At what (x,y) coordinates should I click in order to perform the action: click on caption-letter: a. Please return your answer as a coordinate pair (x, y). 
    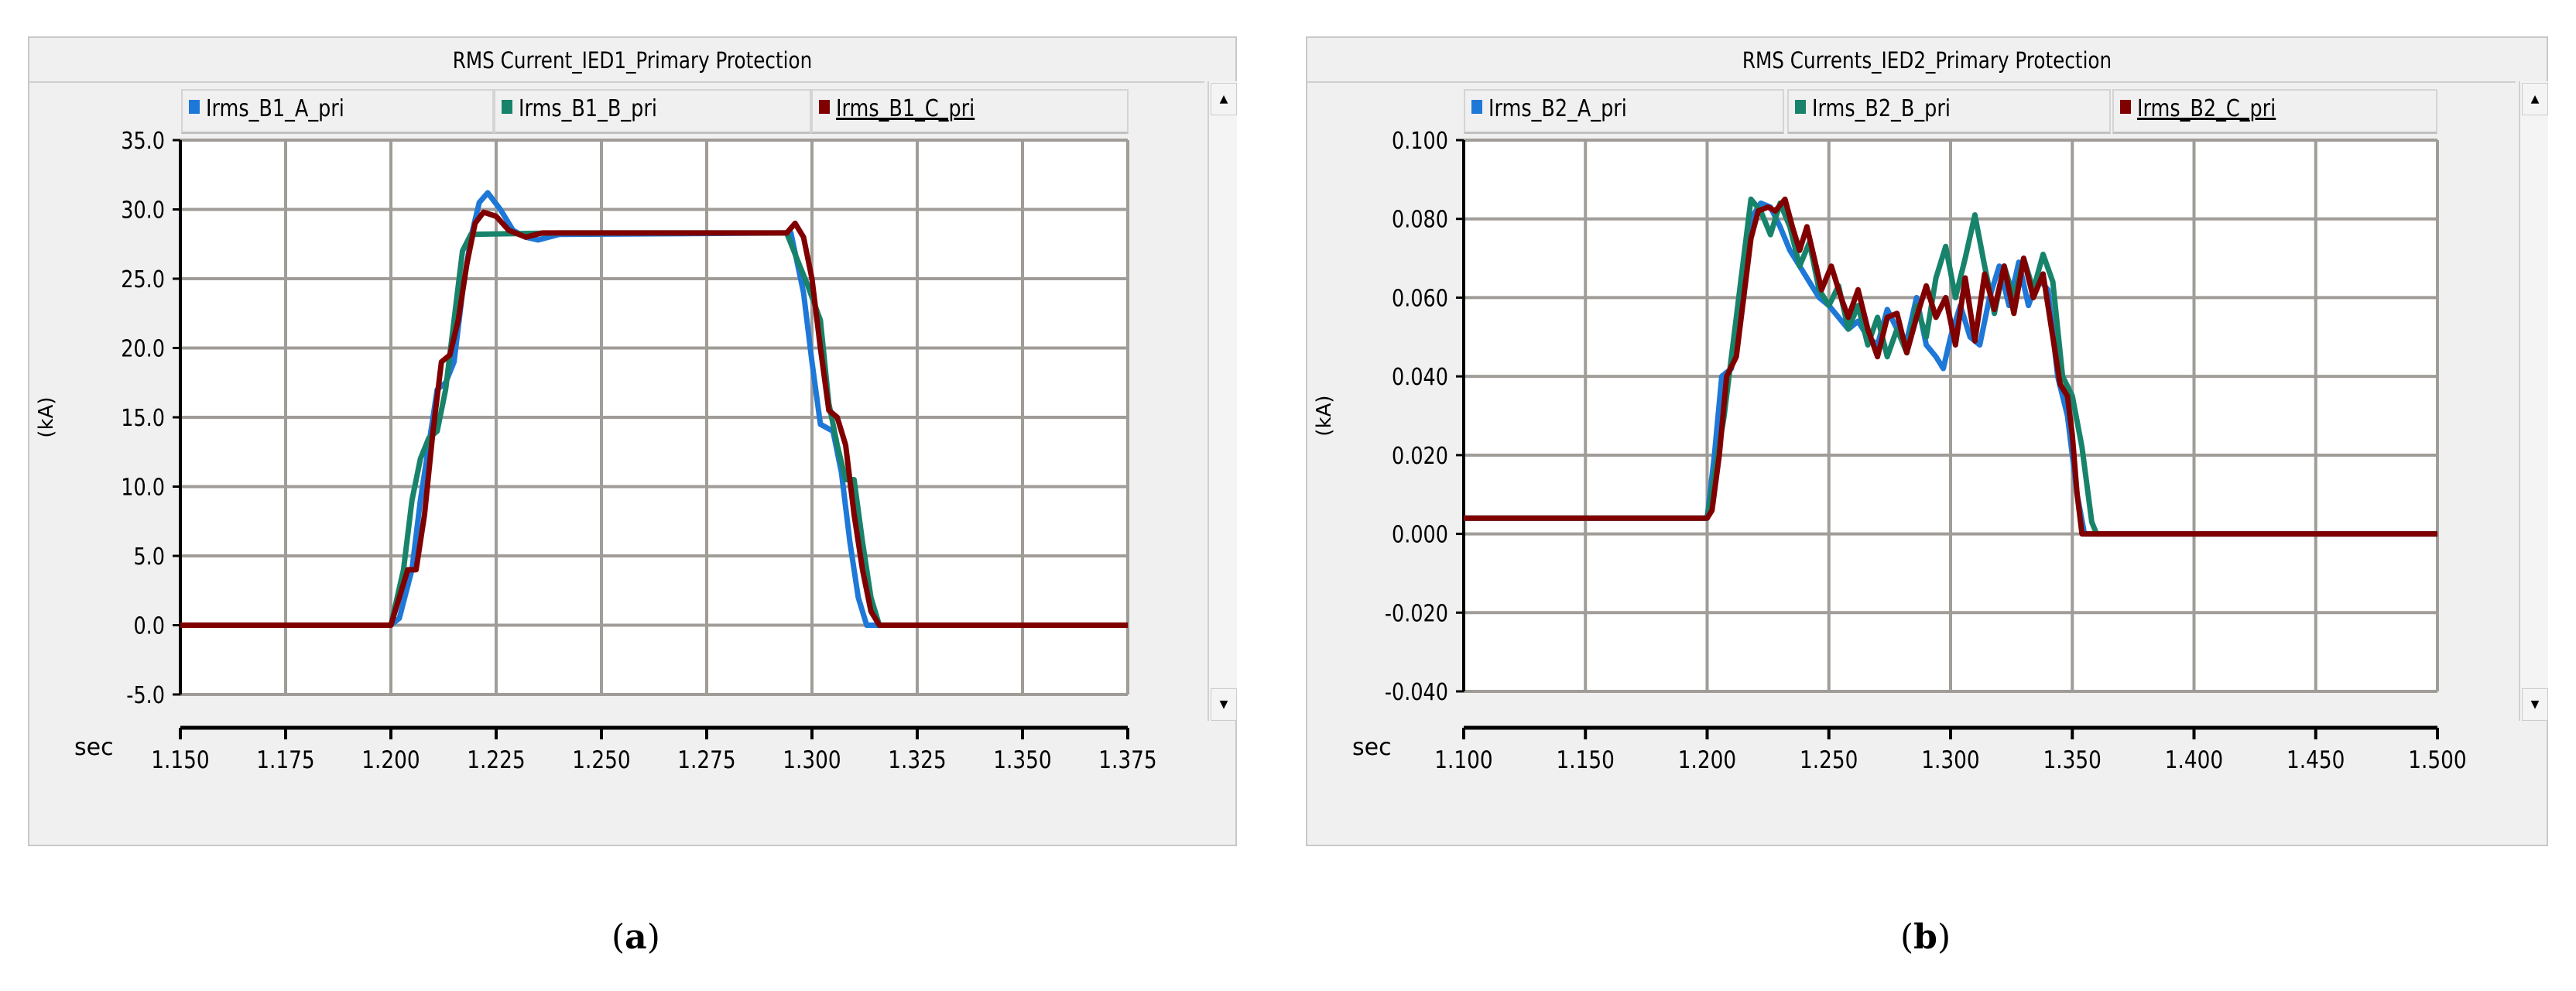
    Looking at the image, I should click on (636, 937).